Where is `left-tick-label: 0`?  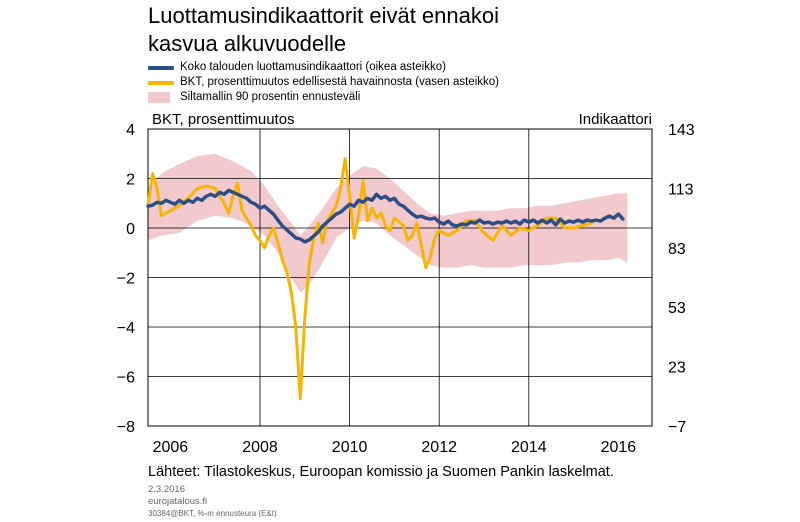
left-tick-label: 0 is located at coordinates (130, 229).